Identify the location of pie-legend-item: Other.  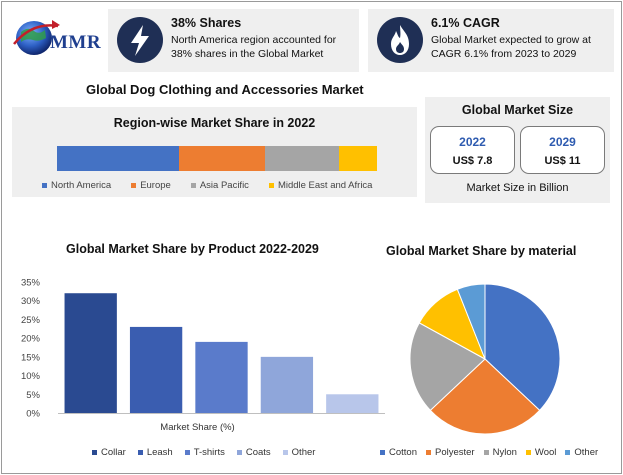
(581, 452).